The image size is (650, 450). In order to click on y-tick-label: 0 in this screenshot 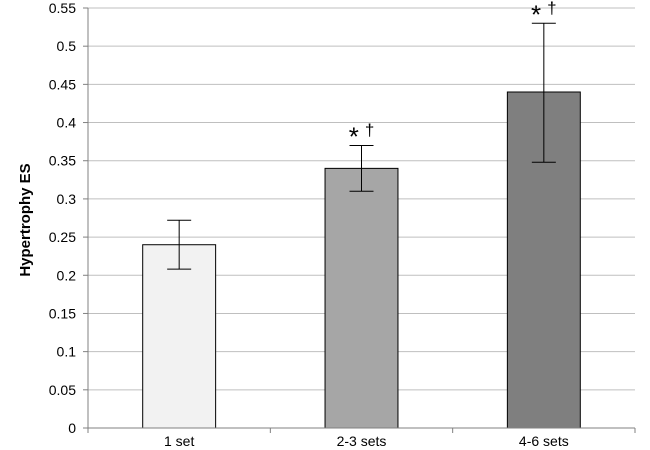, I will do `click(72, 428)`.